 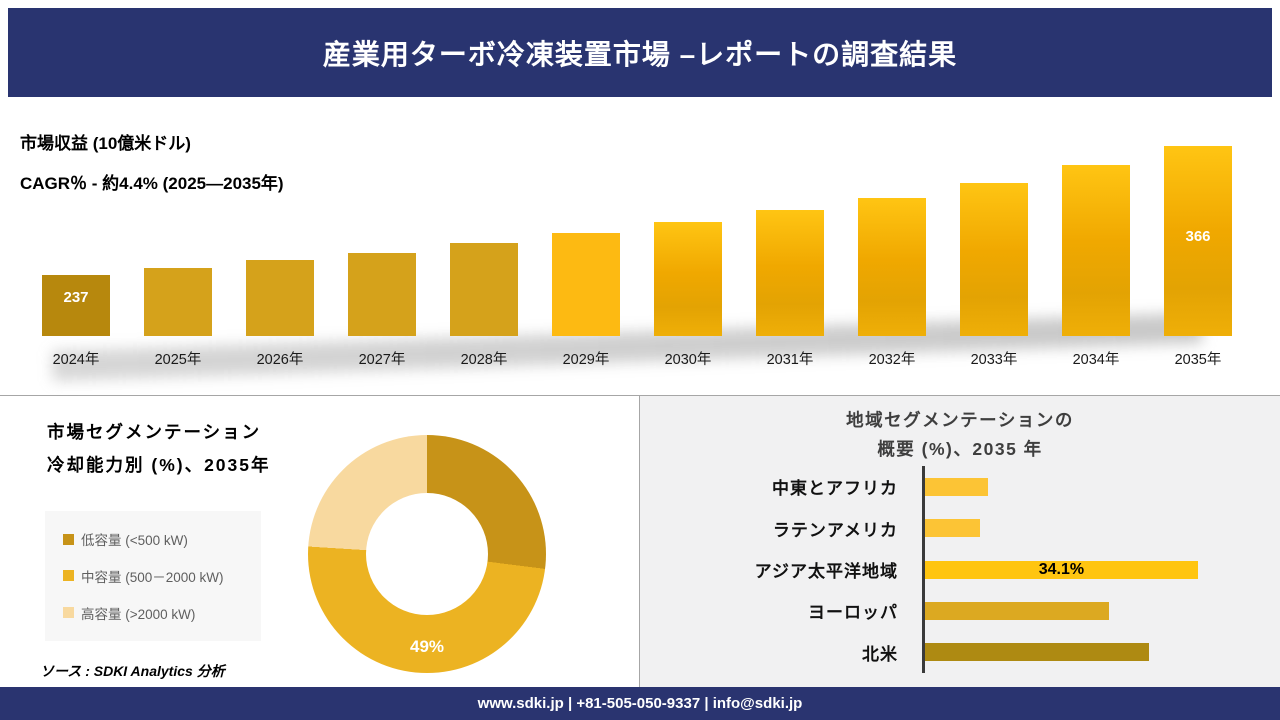 I want to click on revenue-bar-2026年, so click(x=280, y=298).